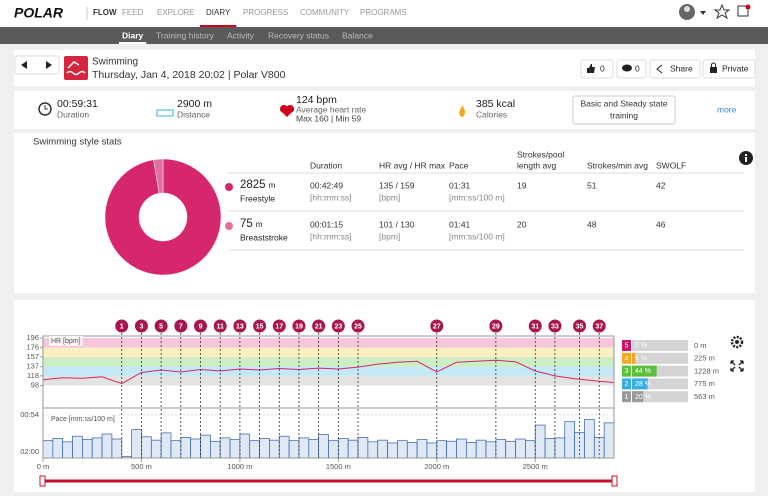  I want to click on nav-item: FLOW, so click(105, 12).